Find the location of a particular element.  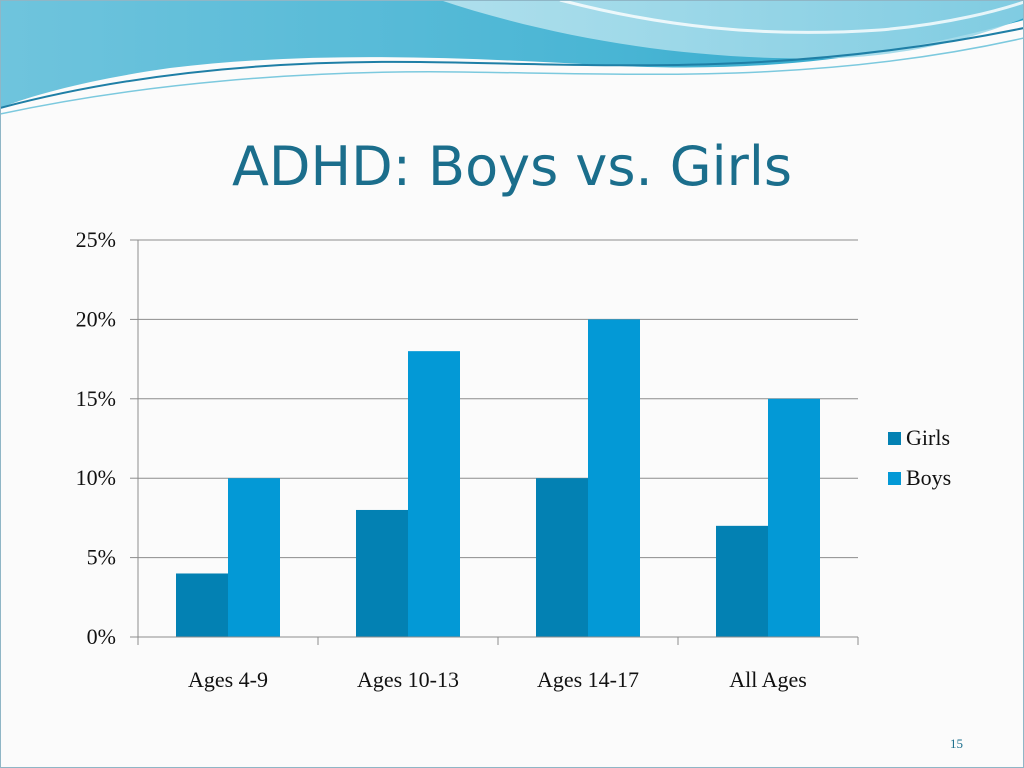

legend-label-girls: Girls is located at coordinates (928, 437).